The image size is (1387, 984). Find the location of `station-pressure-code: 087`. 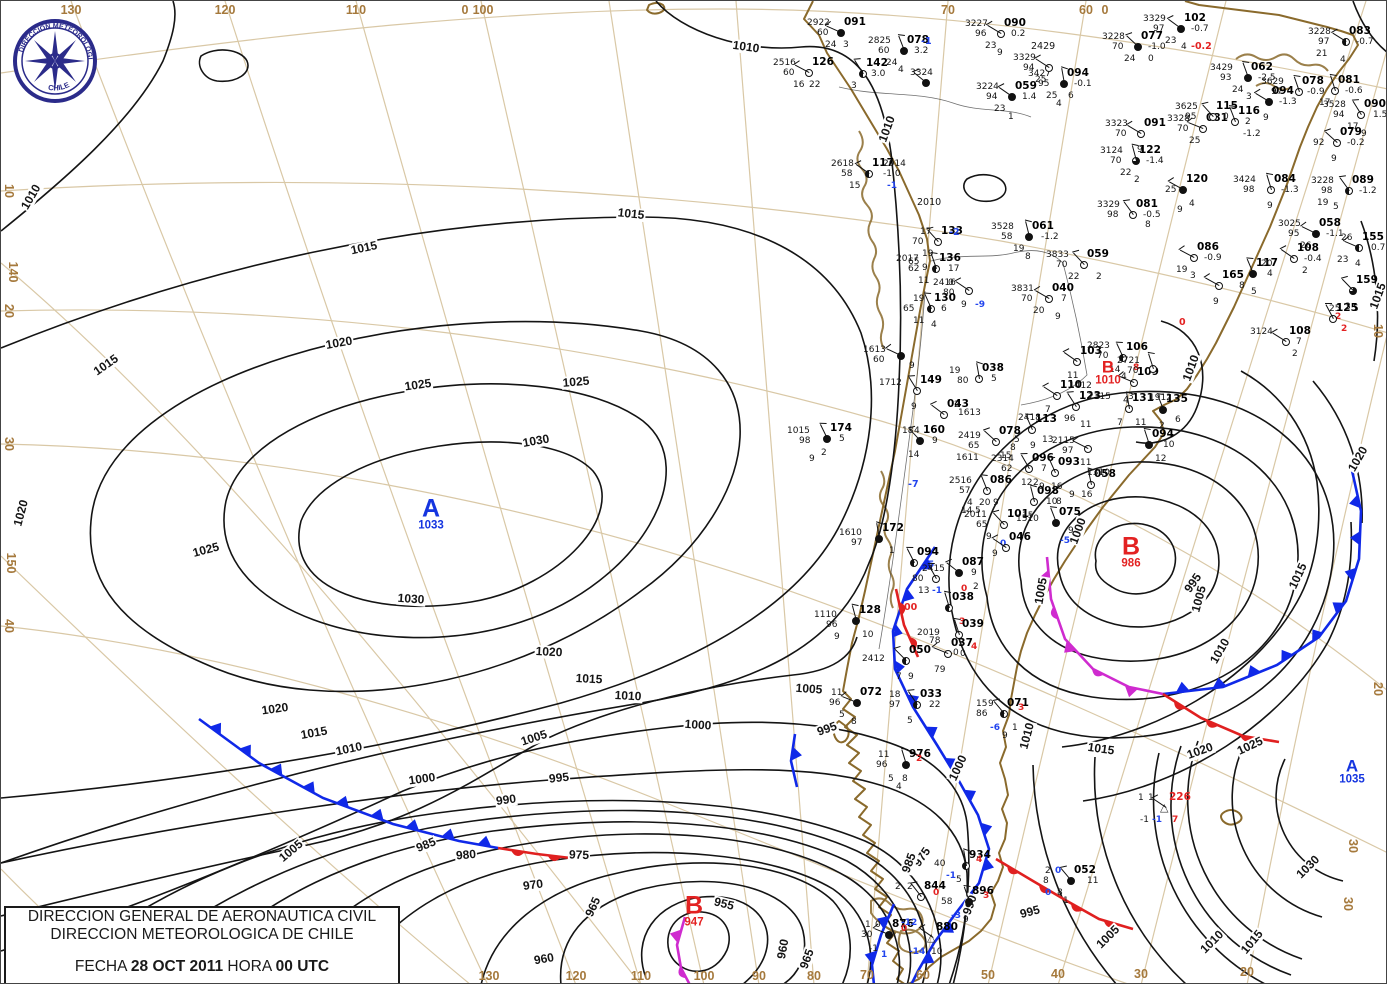

station-pressure-code: 087 is located at coordinates (973, 562).